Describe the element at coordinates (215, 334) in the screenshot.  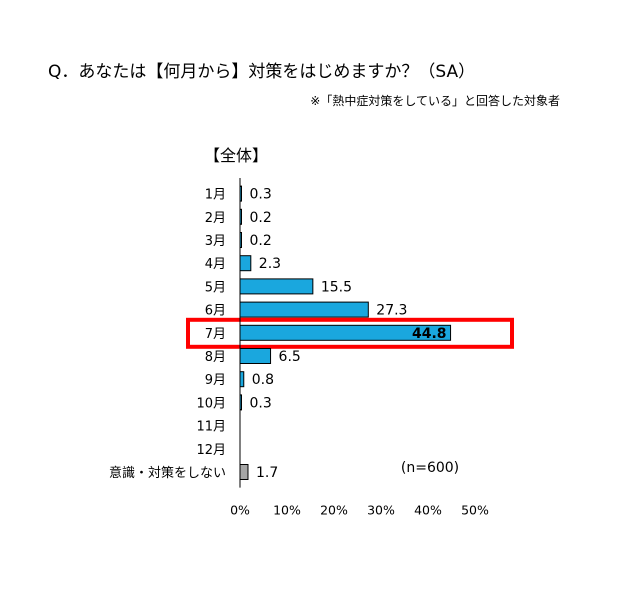
I see `category-label: 7月` at that location.